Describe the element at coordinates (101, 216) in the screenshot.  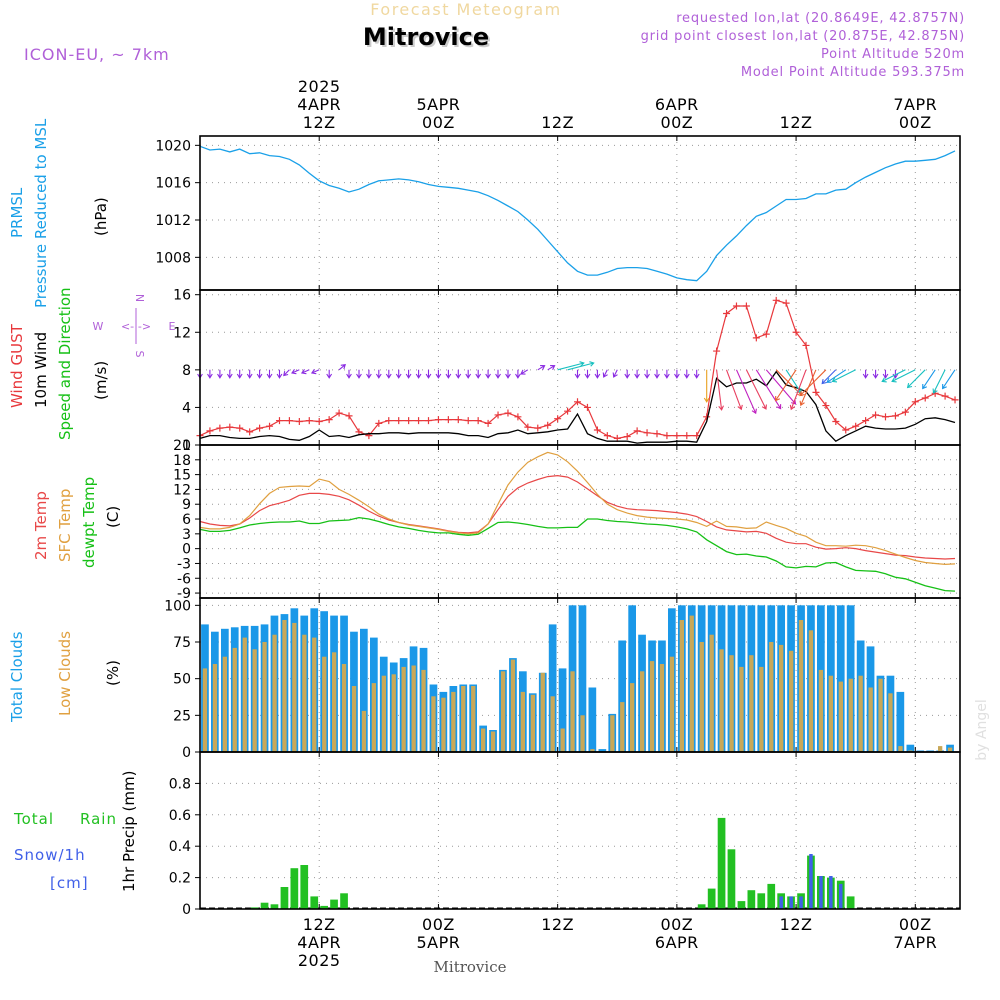
I see `pressure-unit: (hPa)` at that location.